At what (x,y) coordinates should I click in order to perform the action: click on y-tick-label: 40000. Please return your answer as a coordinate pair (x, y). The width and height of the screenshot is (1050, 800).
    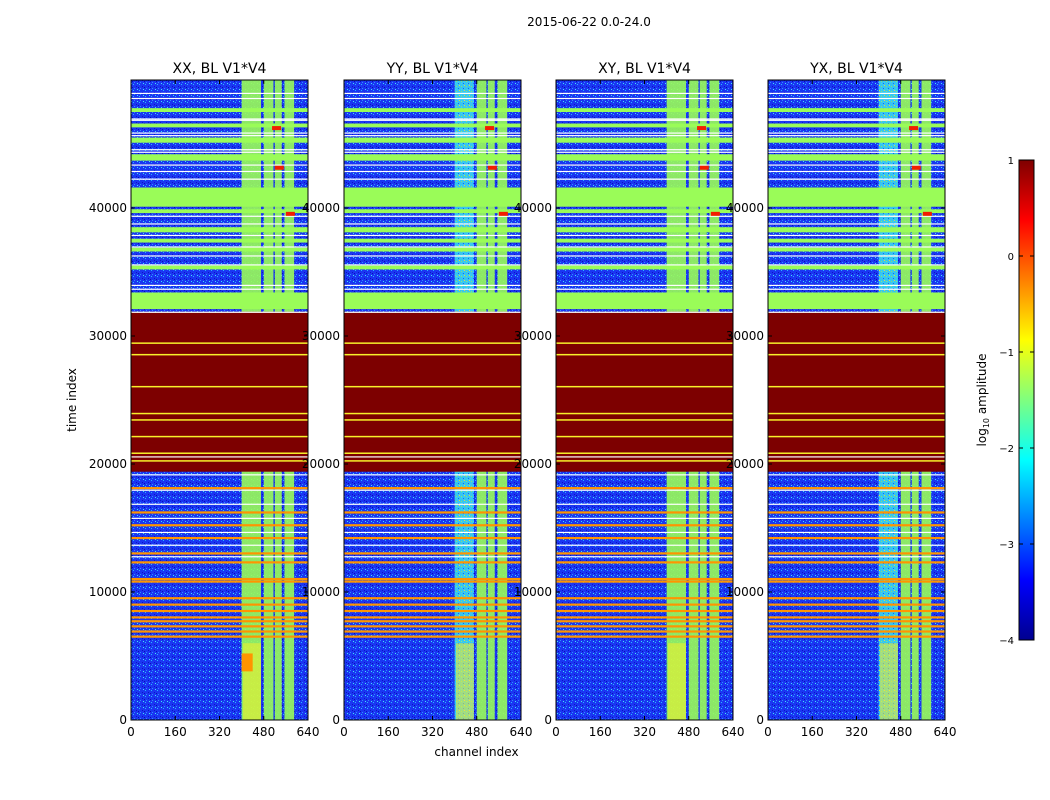
    Looking at the image, I should click on (745, 208).